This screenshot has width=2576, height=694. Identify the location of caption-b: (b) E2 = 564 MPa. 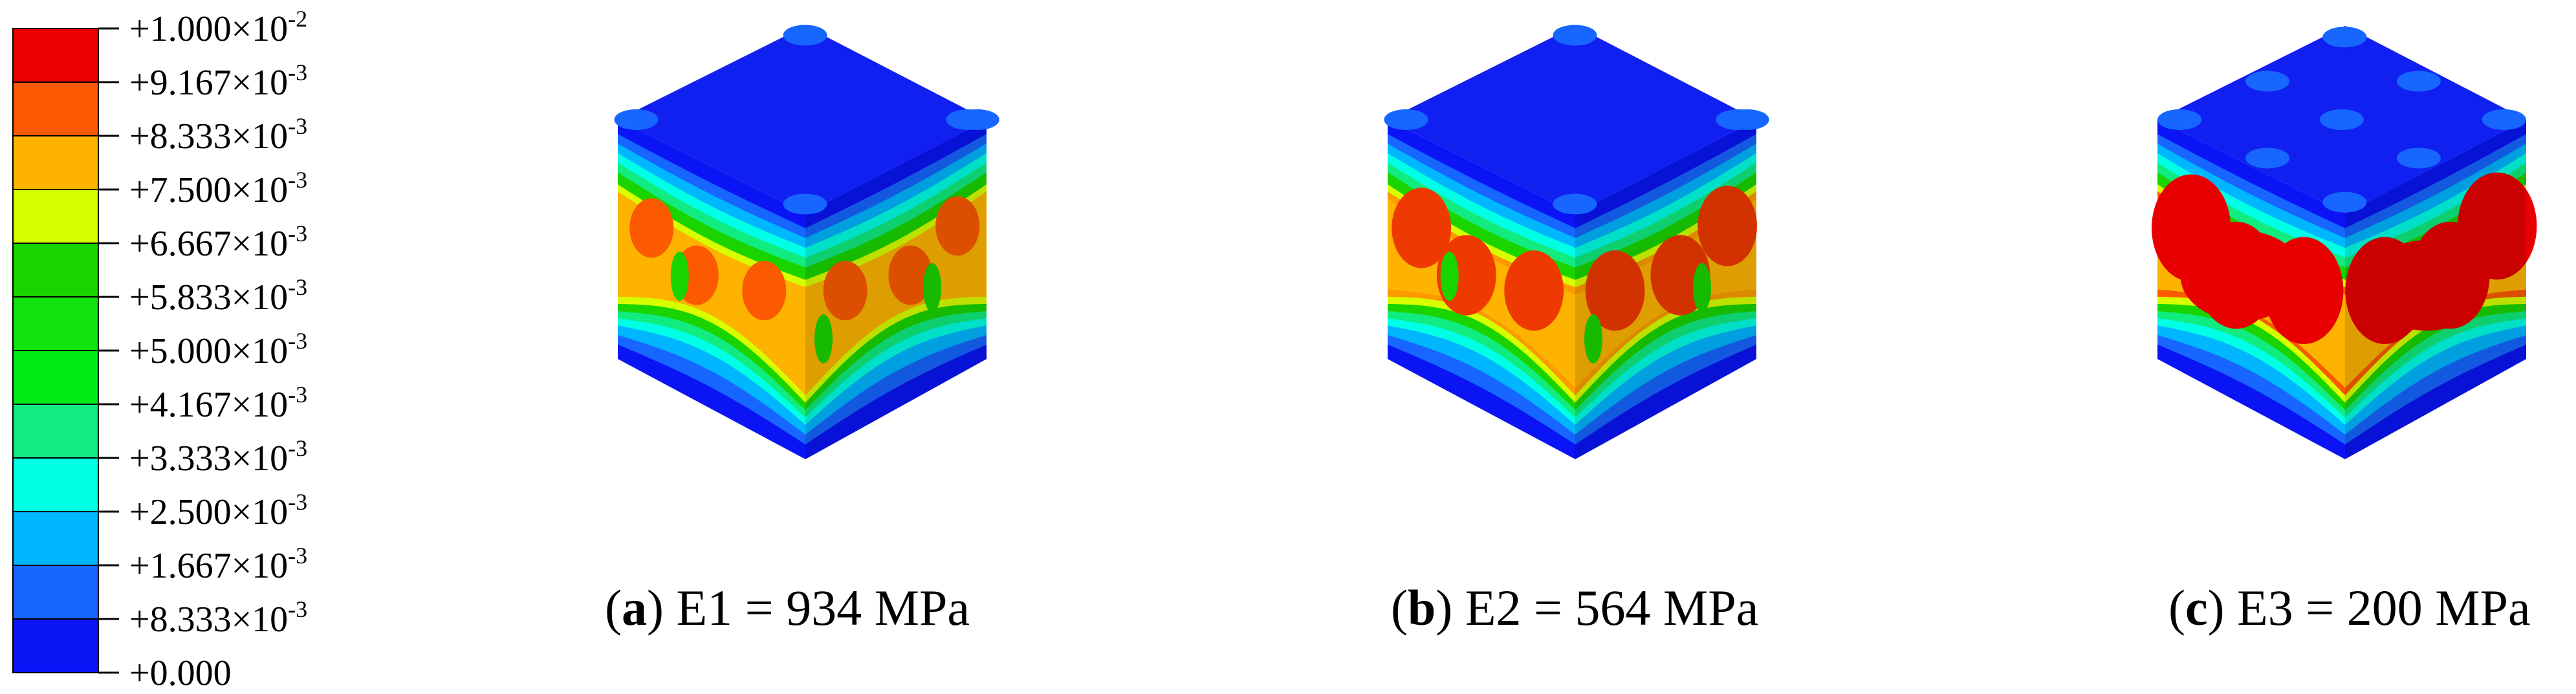
(1575, 608).